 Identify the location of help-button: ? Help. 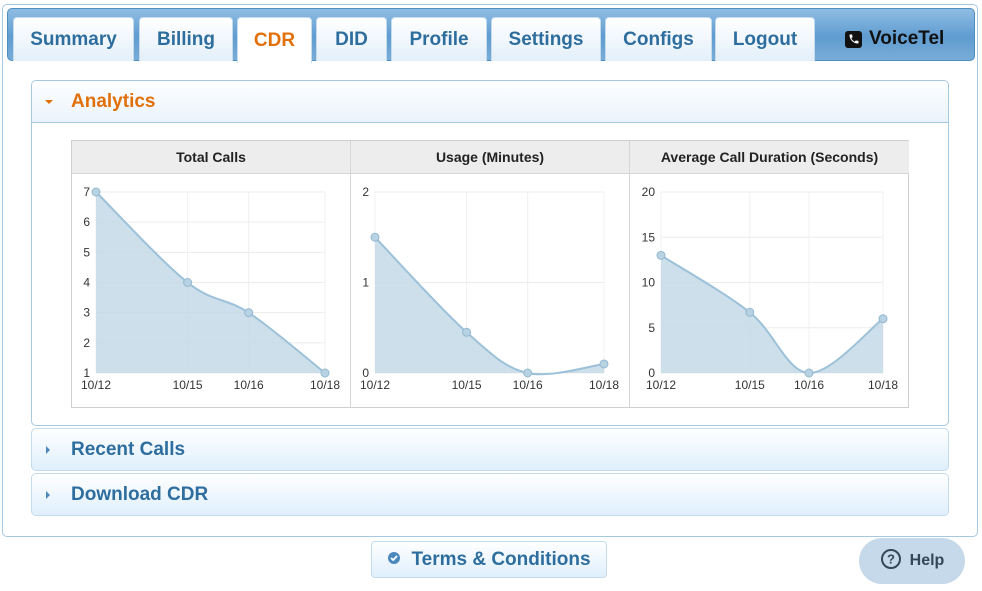
(912, 561).